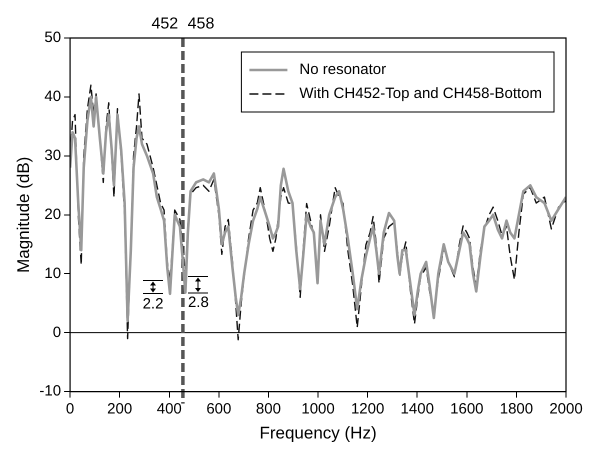 The height and width of the screenshot is (459, 598). I want to click on y-tick-label: 0, so click(57, 332).